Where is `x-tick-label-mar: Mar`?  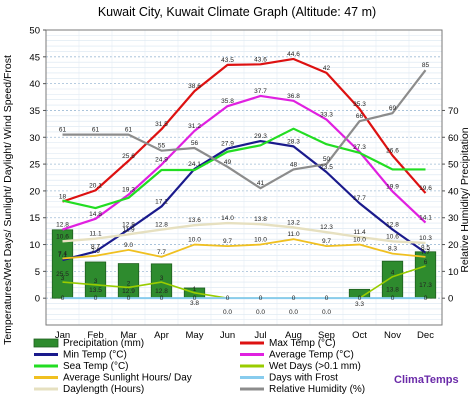
x-tick-label-mar: Mar is located at coordinates (128, 335).